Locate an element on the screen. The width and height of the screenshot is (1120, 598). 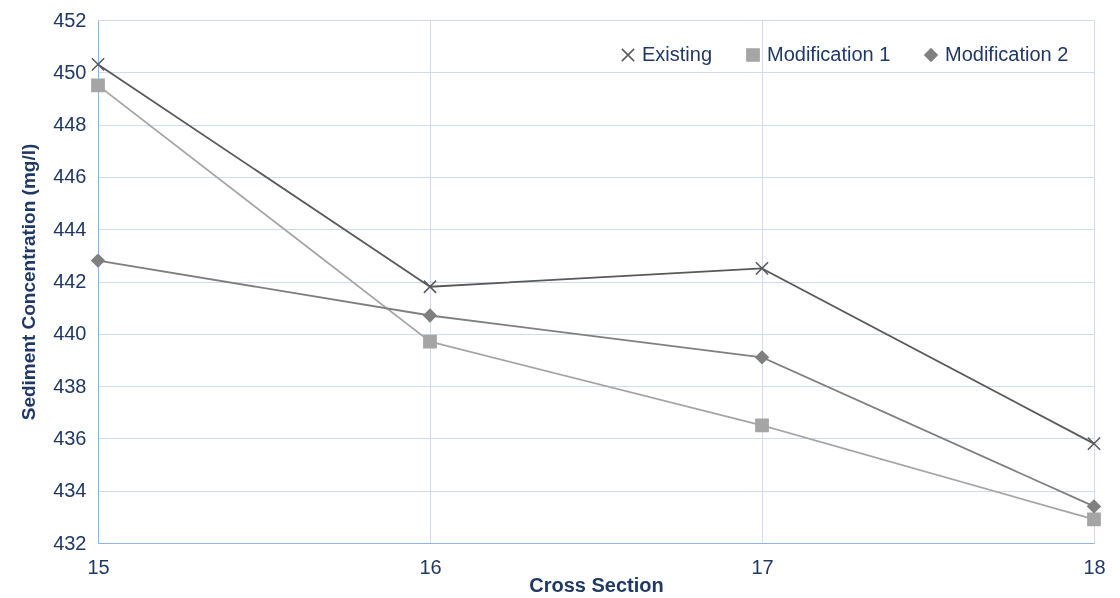
legend-label: Existing is located at coordinates (677, 54).